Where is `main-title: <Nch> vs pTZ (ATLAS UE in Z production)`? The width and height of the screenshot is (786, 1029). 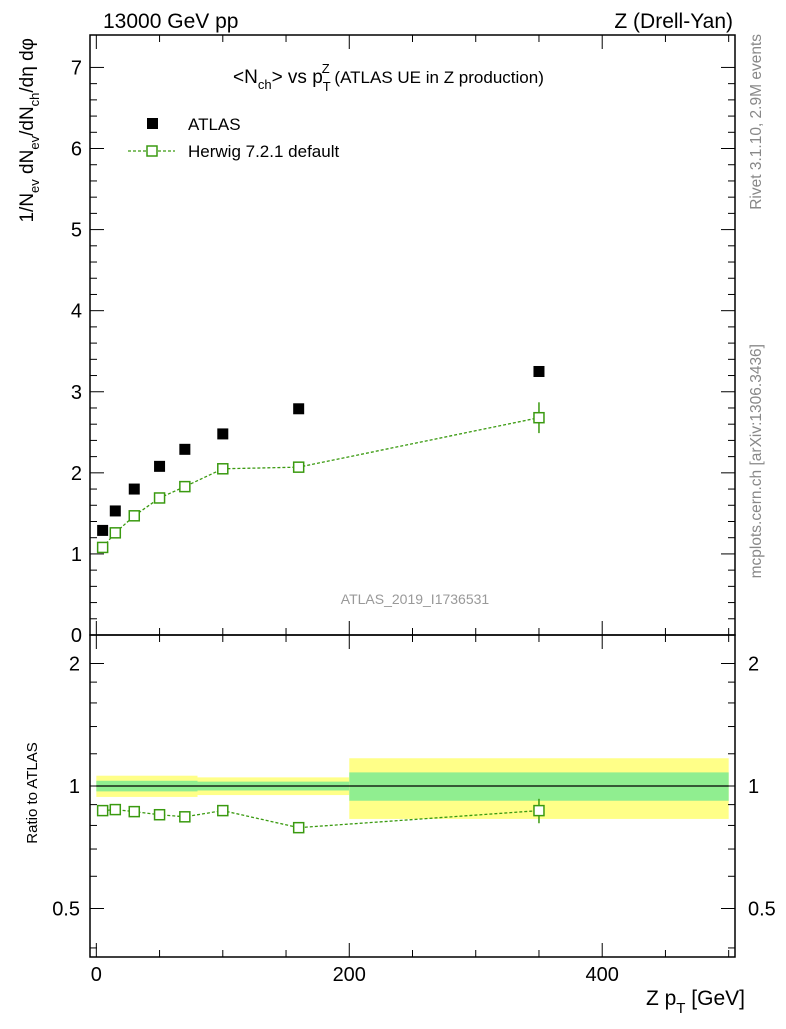
main-title: <Nch> vs pTZ (ATLAS UE in Z production) is located at coordinates (388, 77).